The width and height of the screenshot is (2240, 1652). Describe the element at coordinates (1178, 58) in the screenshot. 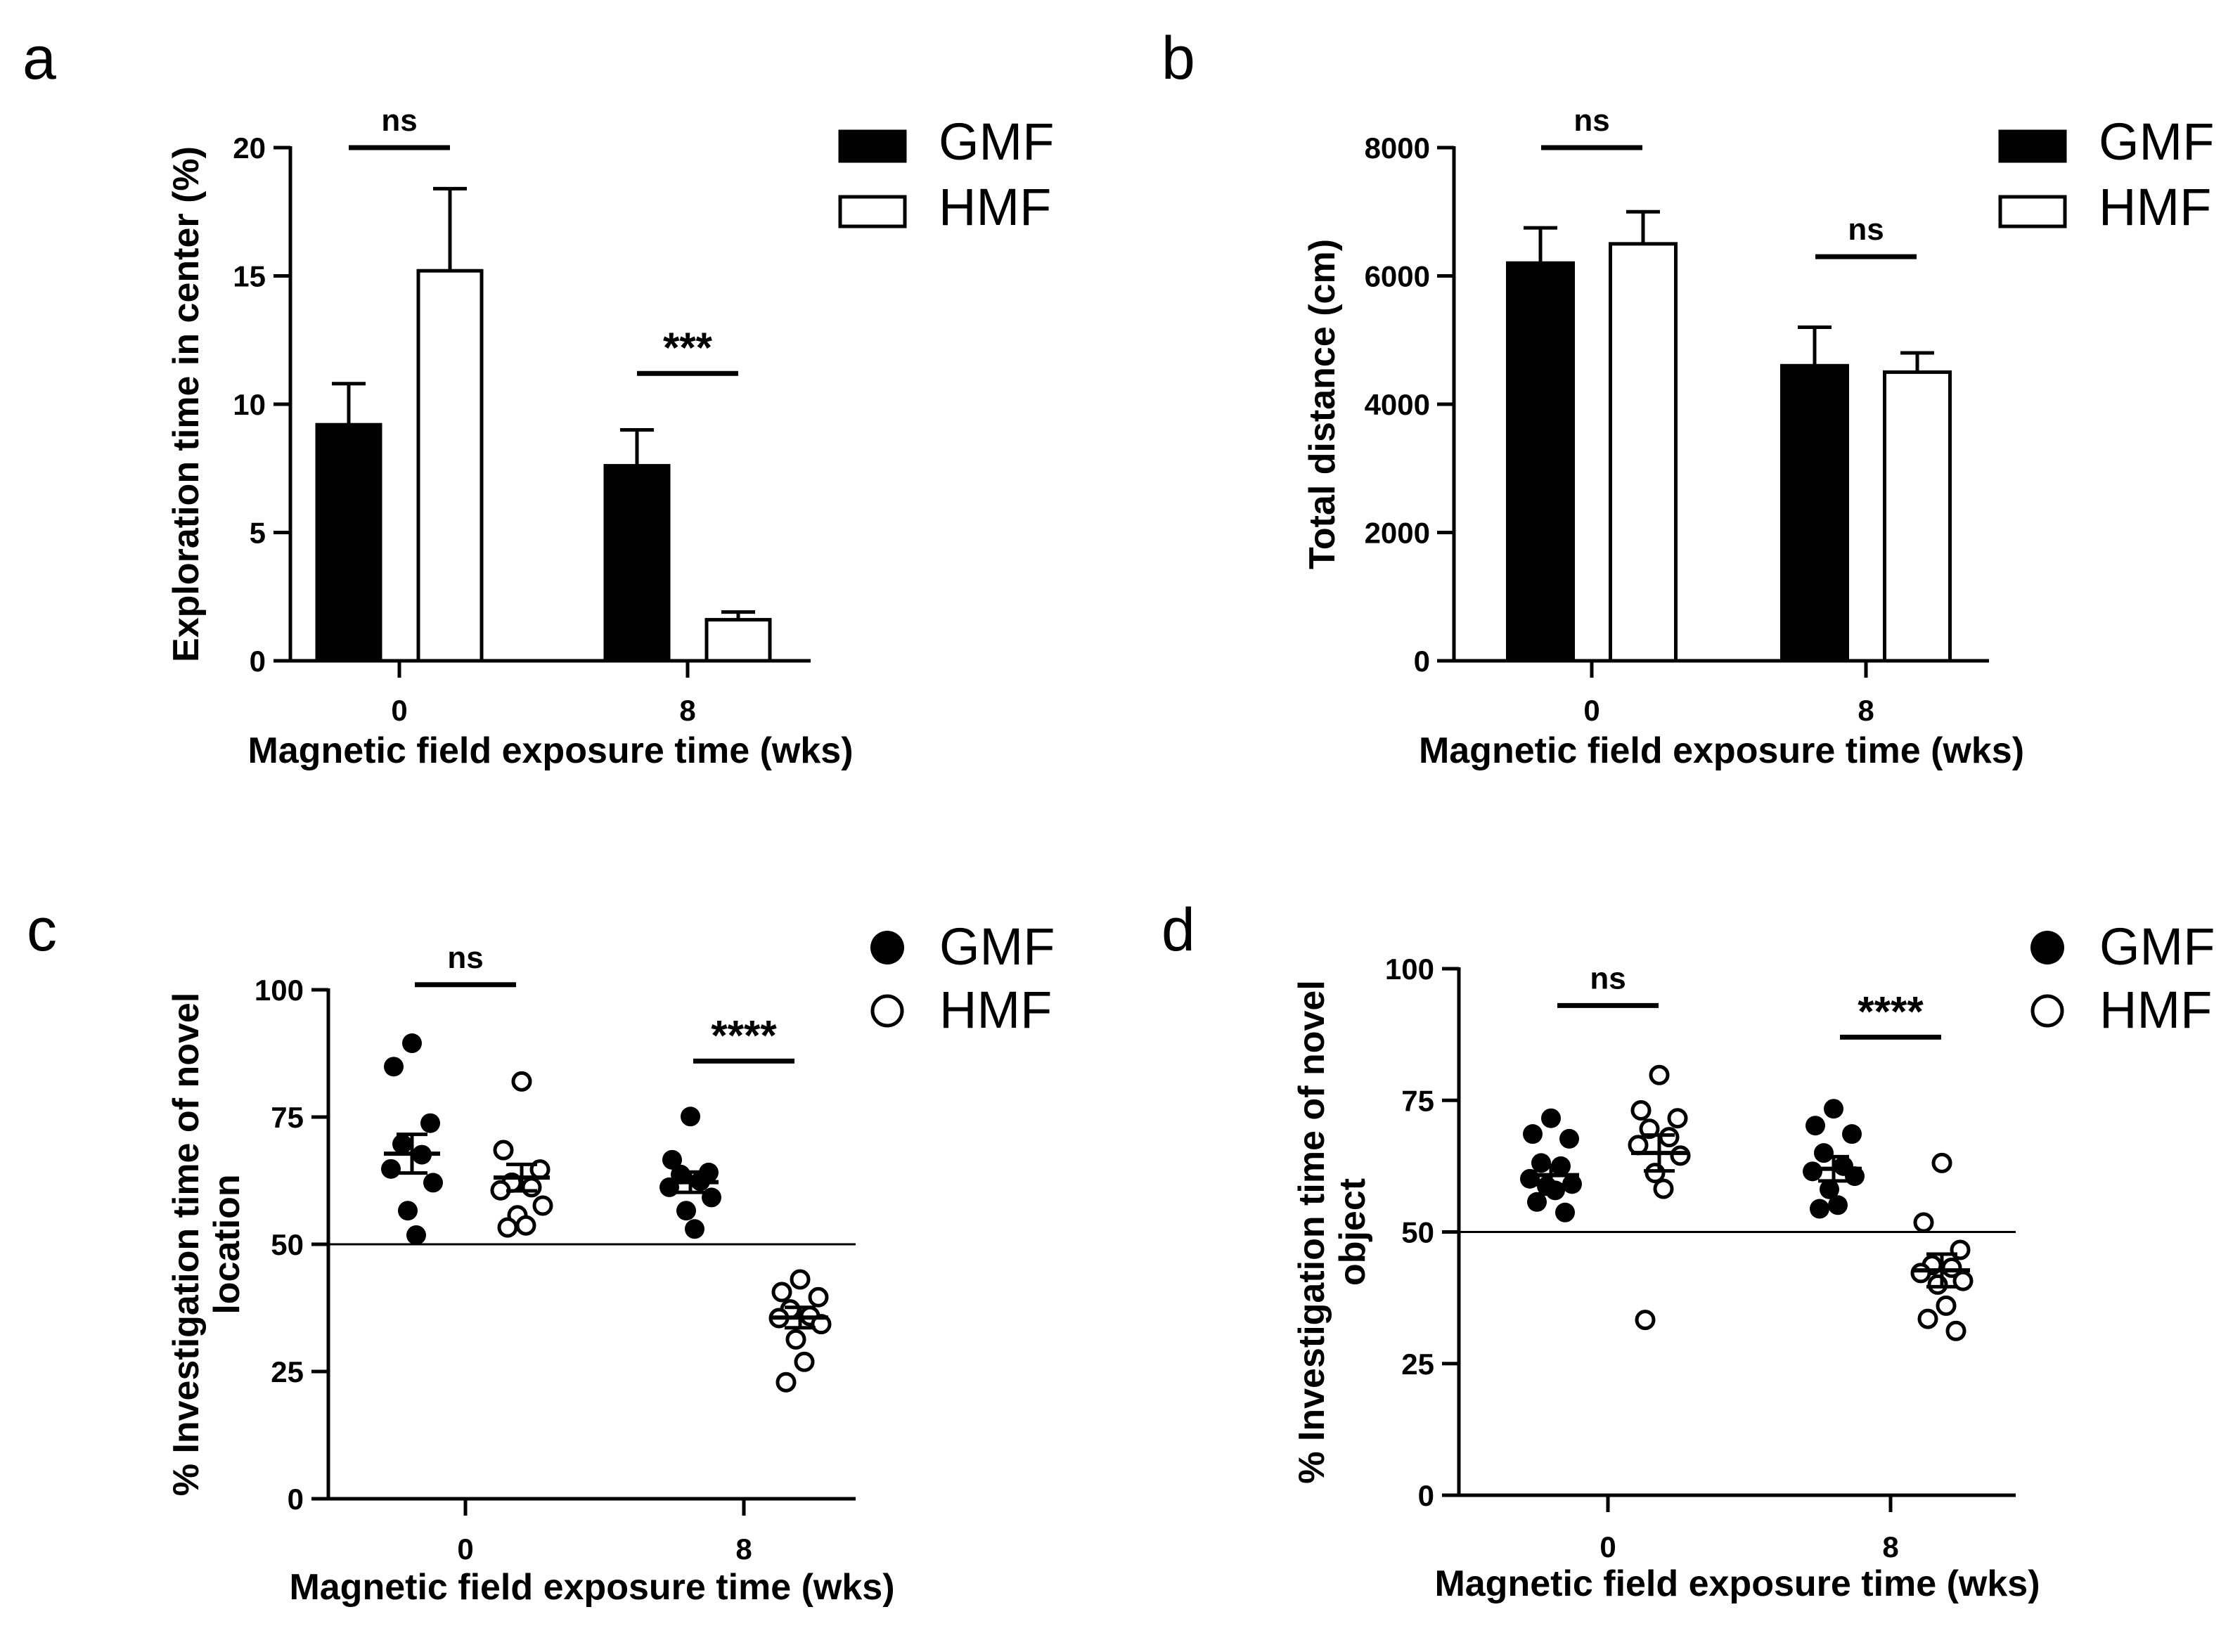

I see `panel-letter: b` at that location.